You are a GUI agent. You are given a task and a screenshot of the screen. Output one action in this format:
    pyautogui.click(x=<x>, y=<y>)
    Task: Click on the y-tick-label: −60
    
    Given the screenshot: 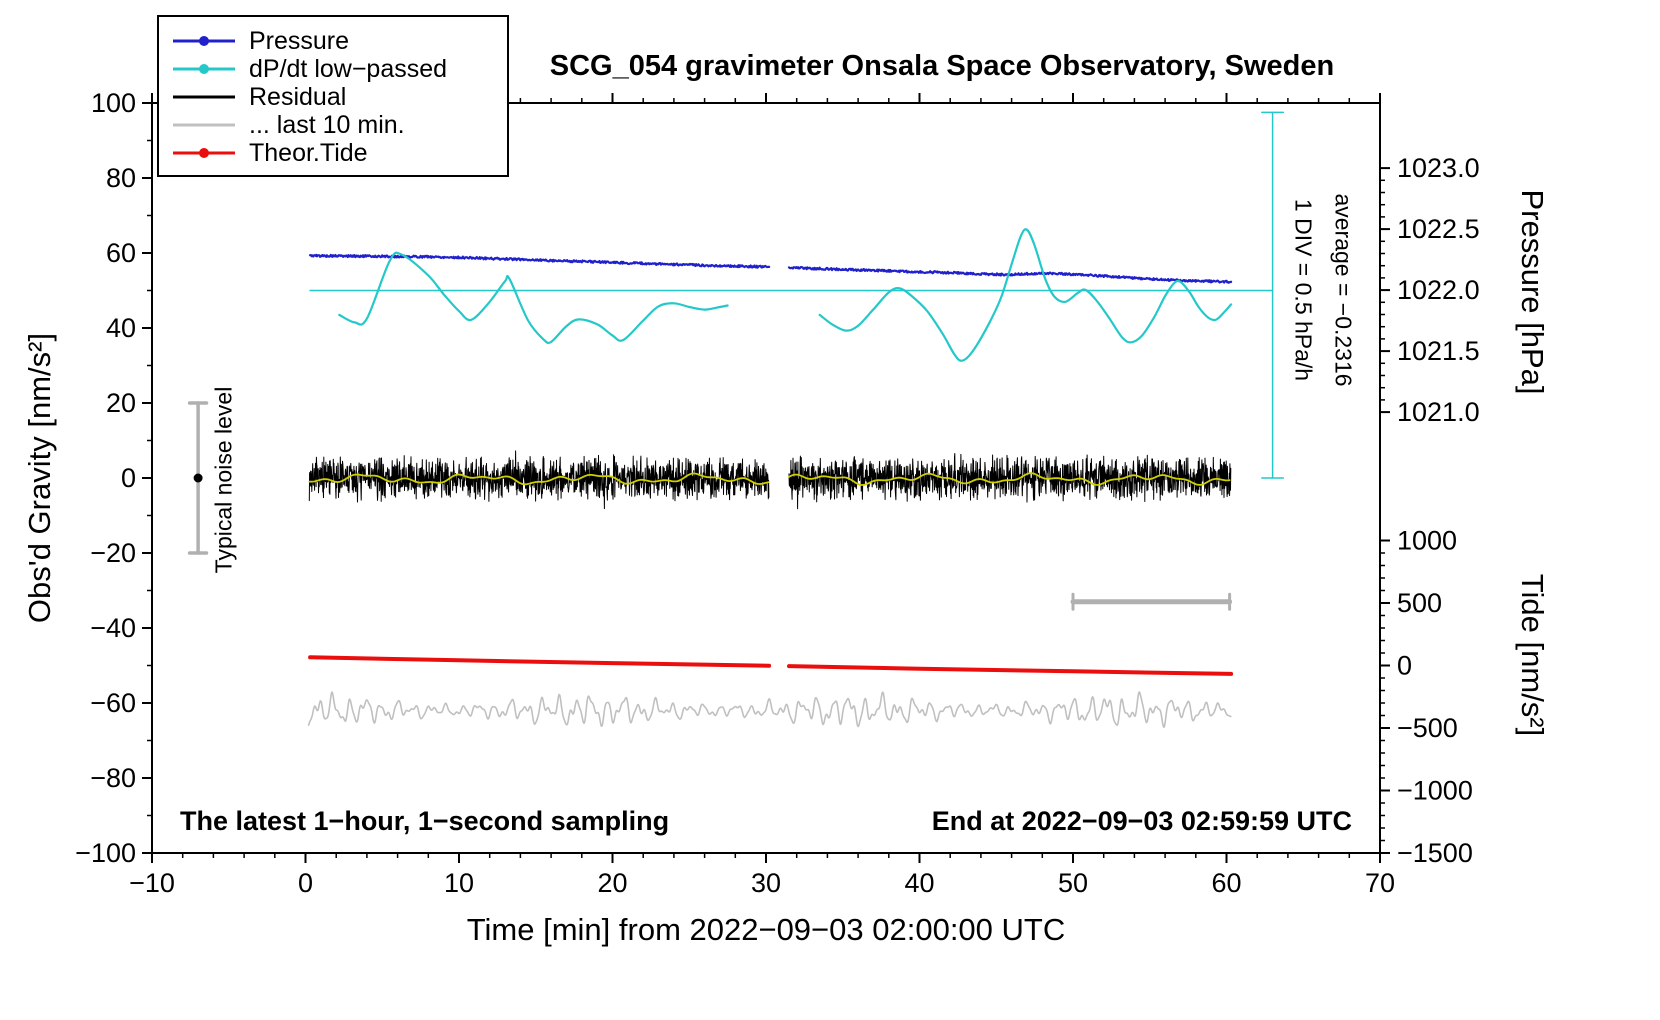 What is the action you would take?
    pyautogui.click(x=113, y=703)
    